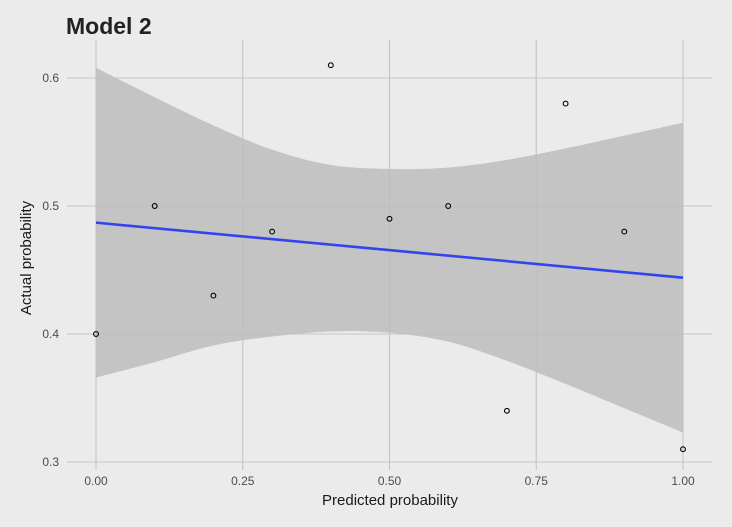 The height and width of the screenshot is (527, 732). What do you see at coordinates (50, 334) in the screenshot?
I see `y-tick-label-1: 0.4` at bounding box center [50, 334].